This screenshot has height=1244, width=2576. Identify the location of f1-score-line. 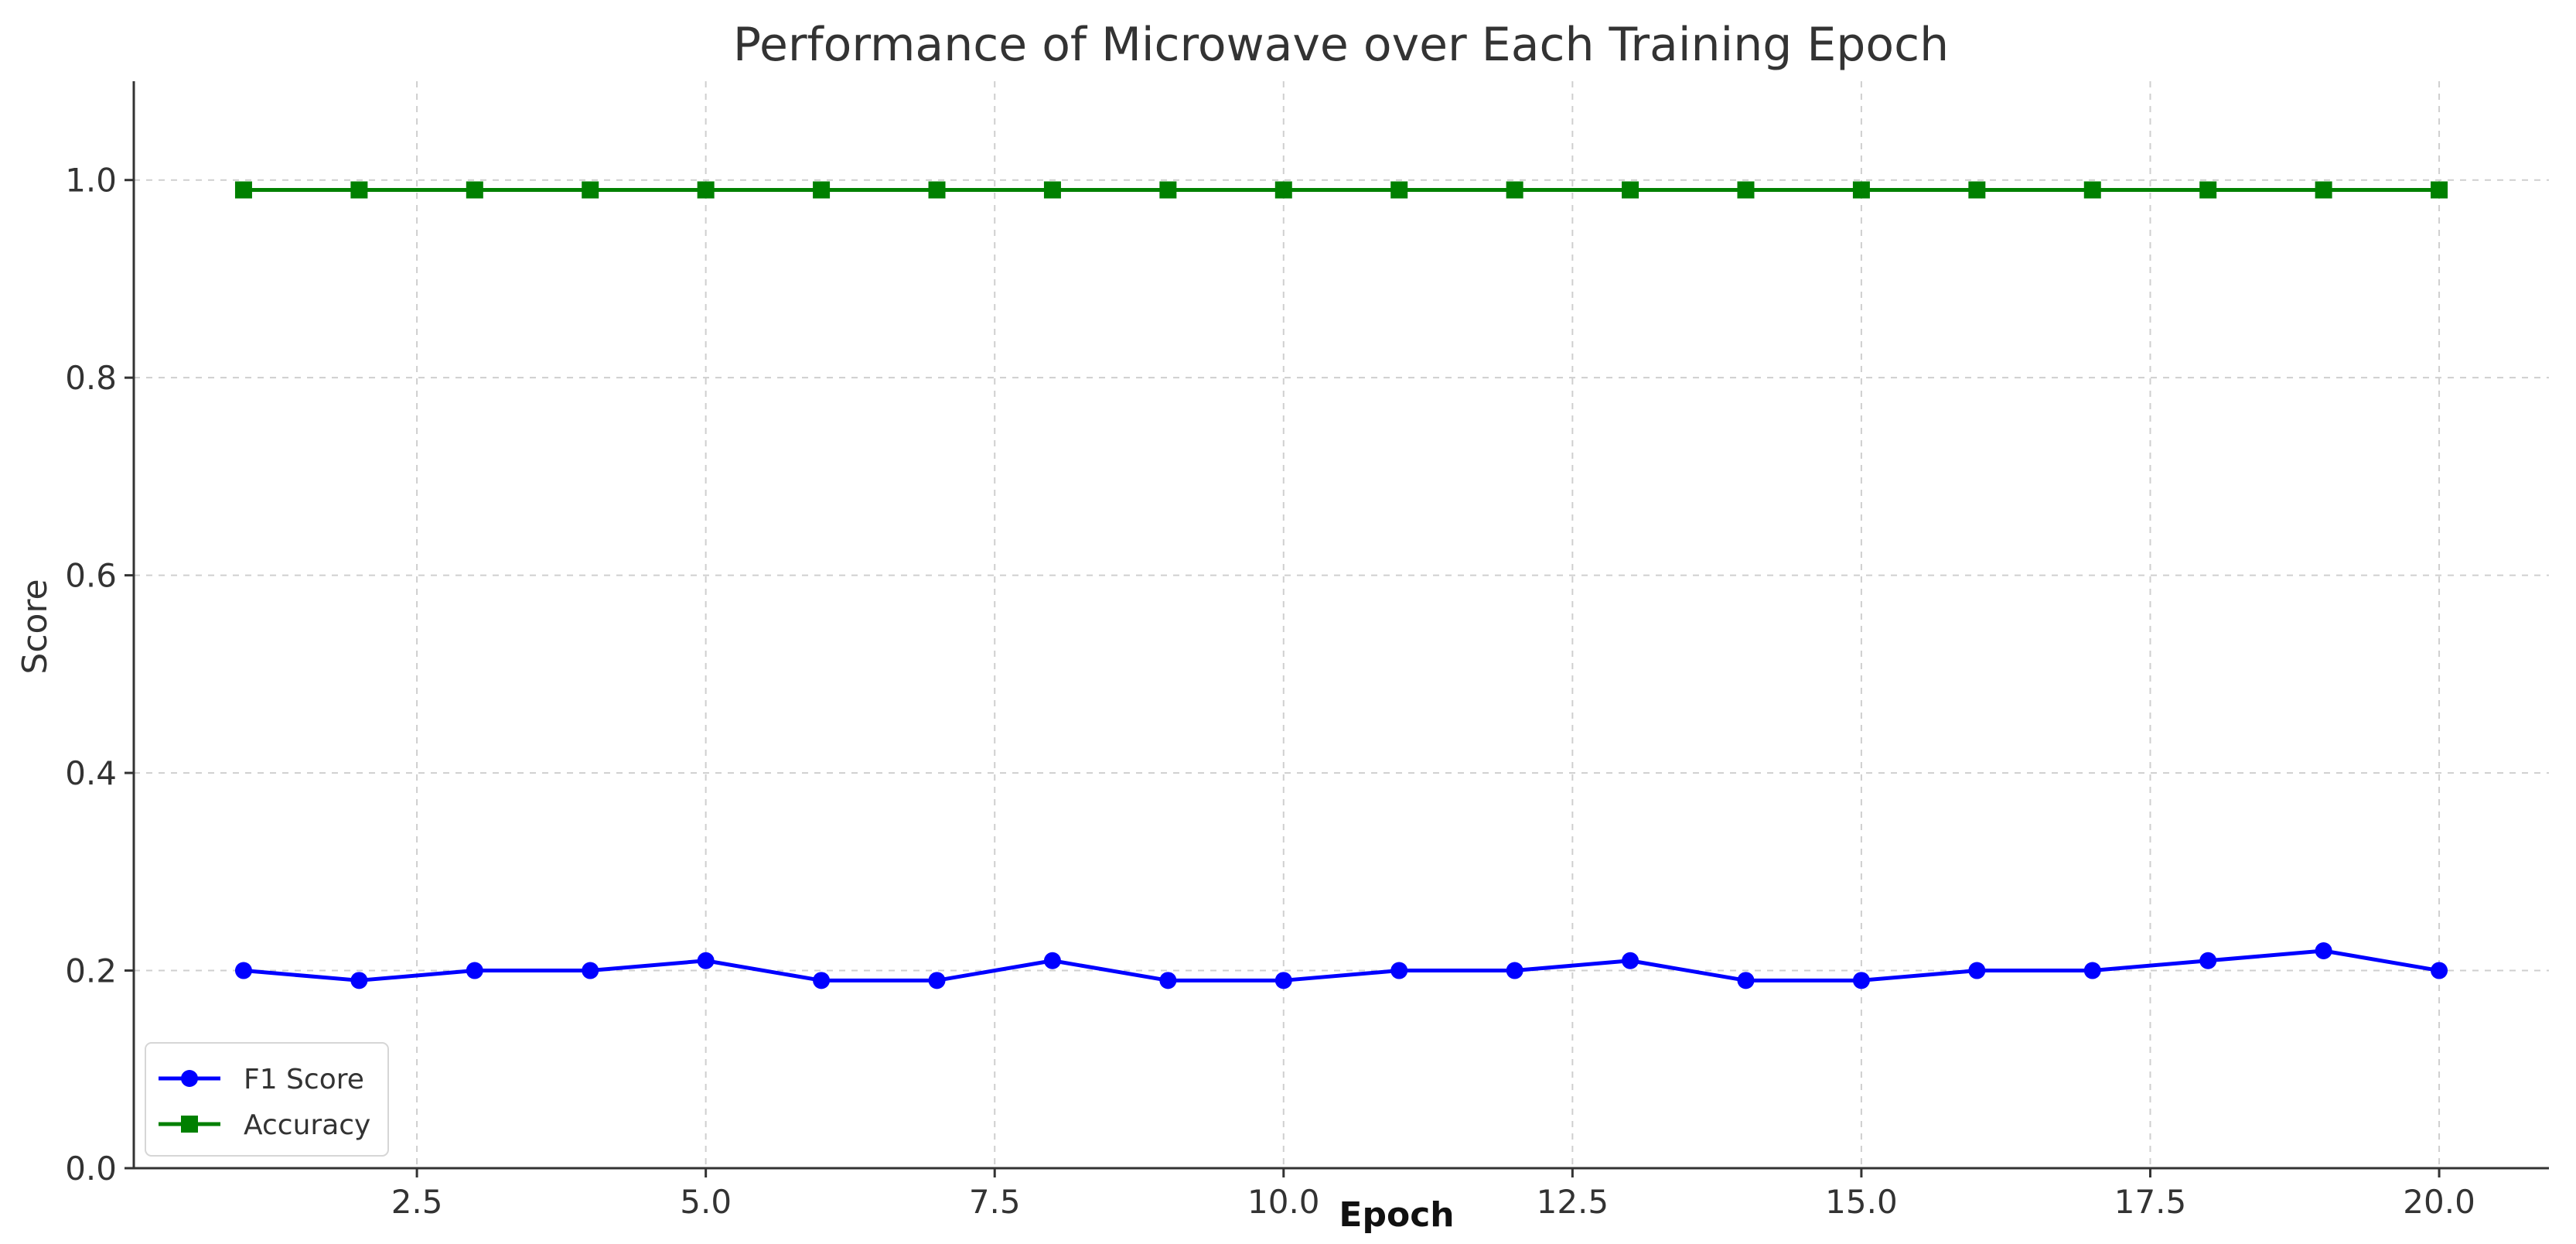
(1341, 965).